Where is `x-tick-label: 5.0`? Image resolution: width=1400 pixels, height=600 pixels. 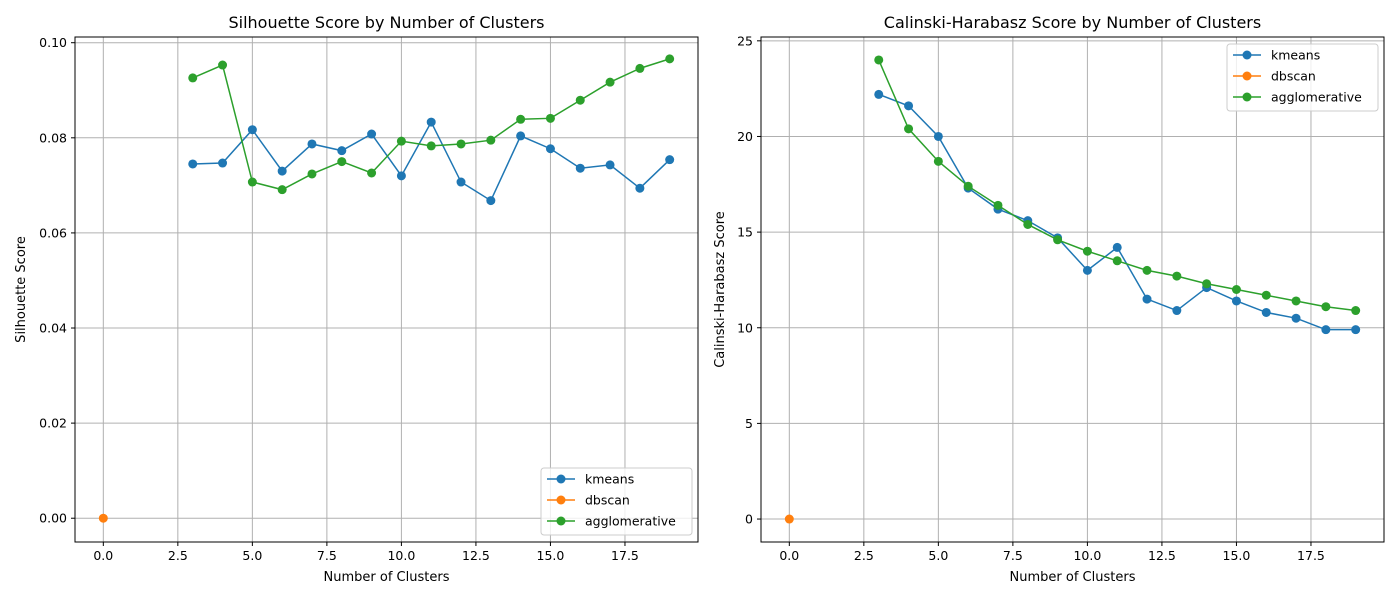
x-tick-label: 5.0 is located at coordinates (938, 555).